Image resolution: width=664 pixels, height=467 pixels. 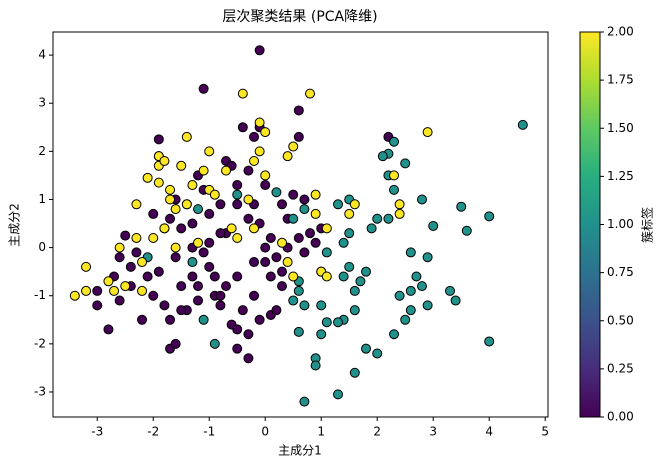 What do you see at coordinates (97, 432) in the screenshot?
I see `x-tick-label: -3` at bounding box center [97, 432].